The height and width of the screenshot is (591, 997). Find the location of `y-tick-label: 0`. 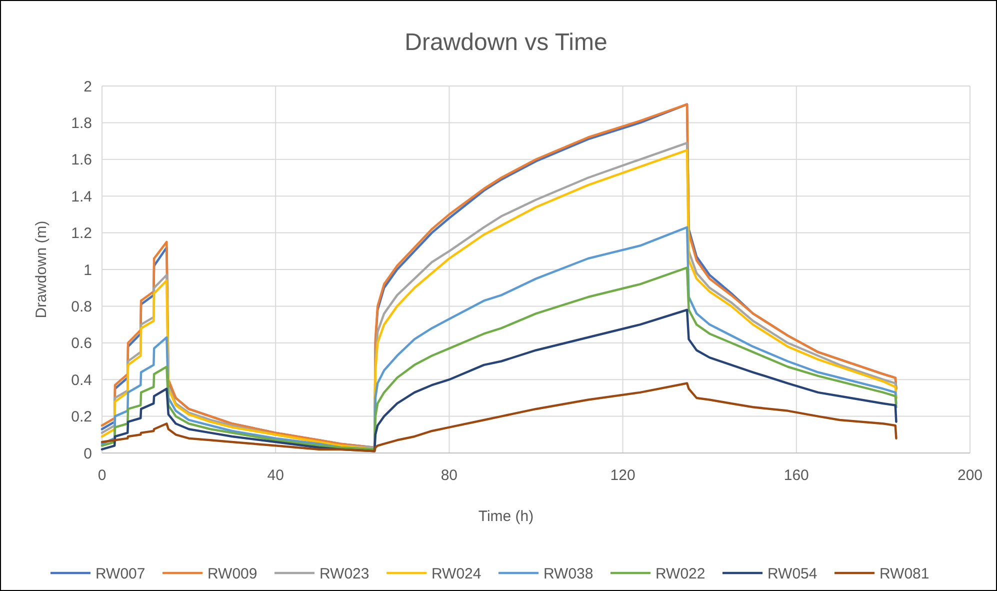

y-tick-label: 0 is located at coordinates (88, 453).